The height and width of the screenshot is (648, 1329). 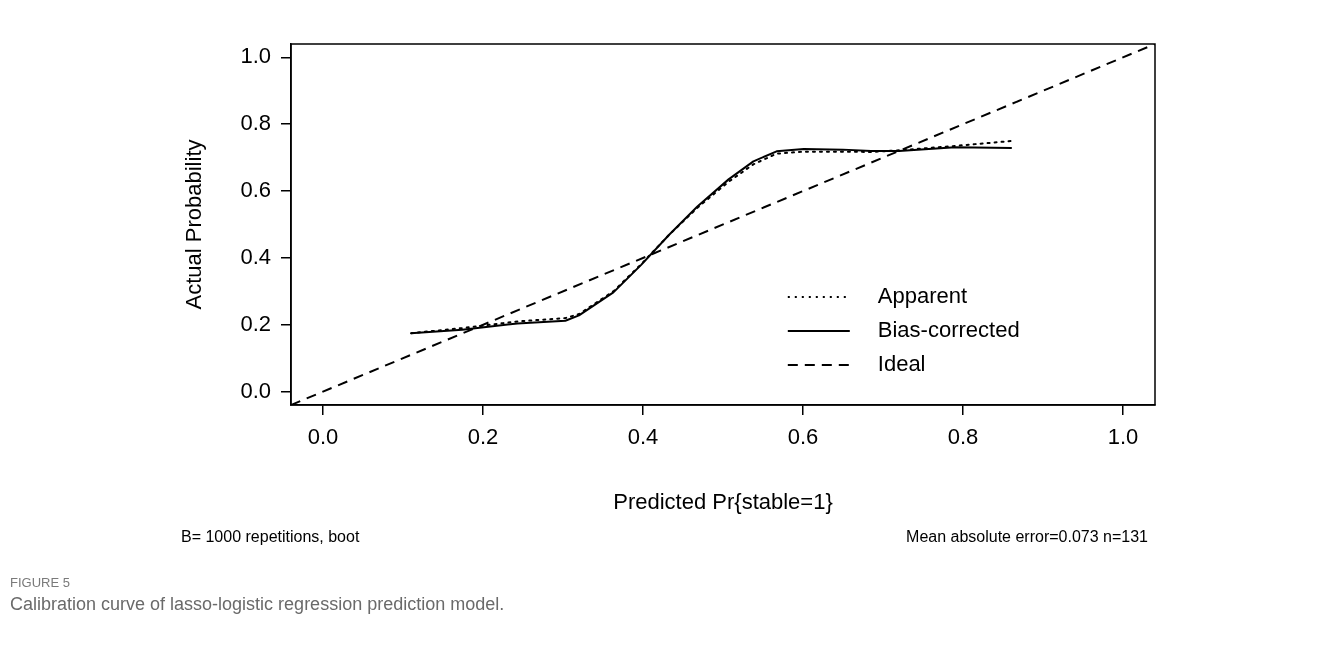 I want to click on text: B= 1000 repetitions, boot, so click(x=270, y=537).